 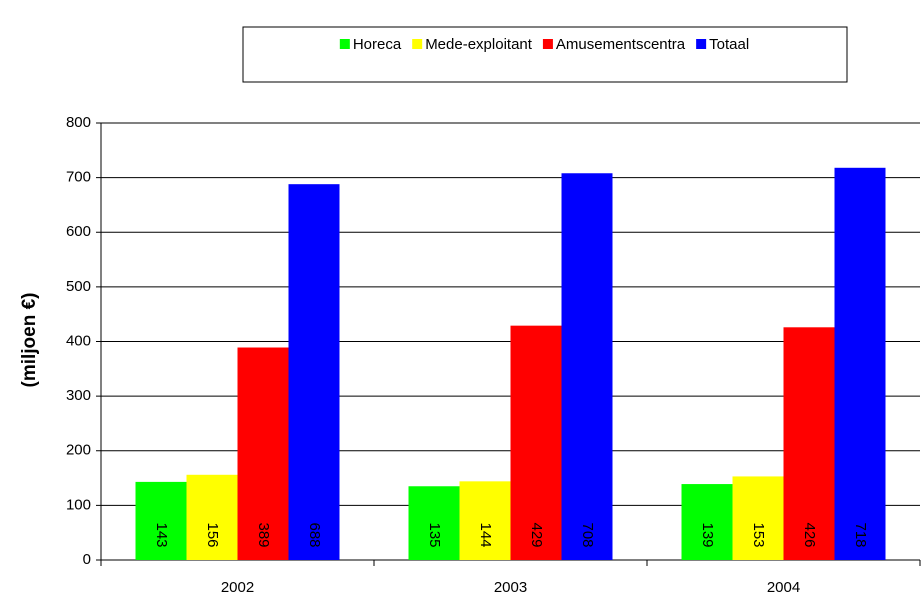 I want to click on legend-label: Horeca, so click(x=377, y=44).